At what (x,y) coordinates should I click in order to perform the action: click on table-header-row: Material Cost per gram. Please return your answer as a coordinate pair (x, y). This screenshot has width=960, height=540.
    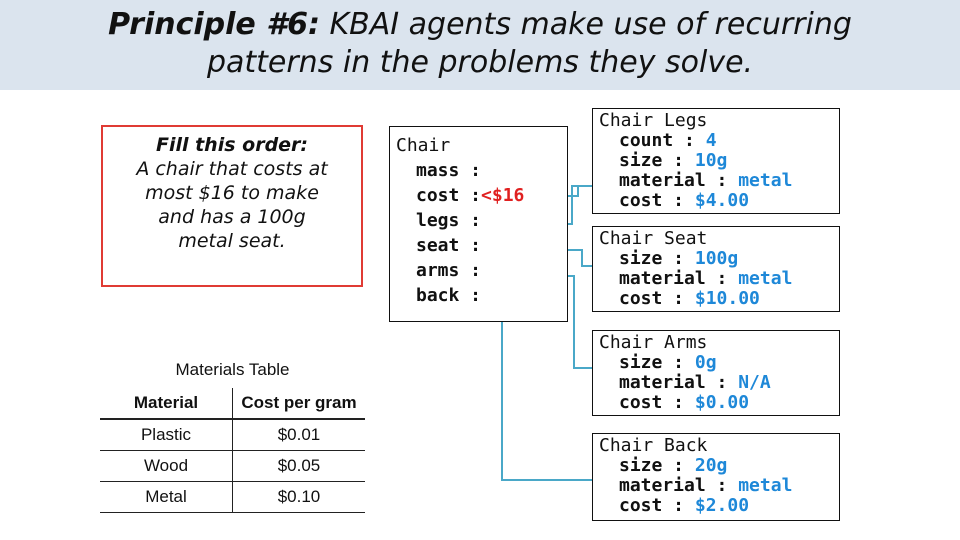
    Looking at the image, I should click on (232, 404).